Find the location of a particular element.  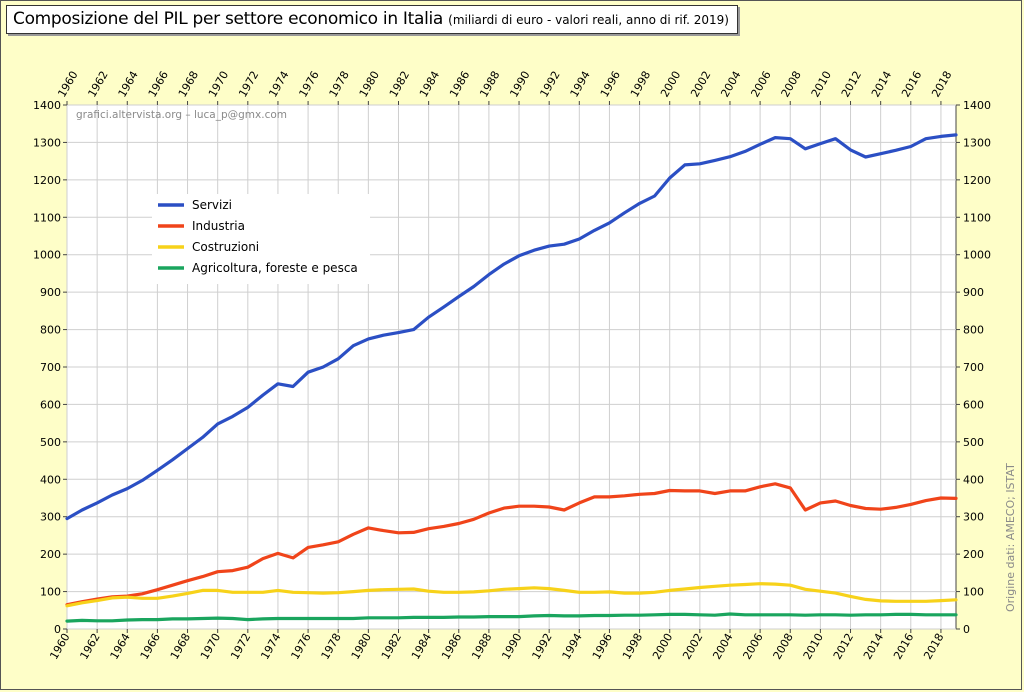

y-tick-label-right: 0 is located at coordinates (966, 629).